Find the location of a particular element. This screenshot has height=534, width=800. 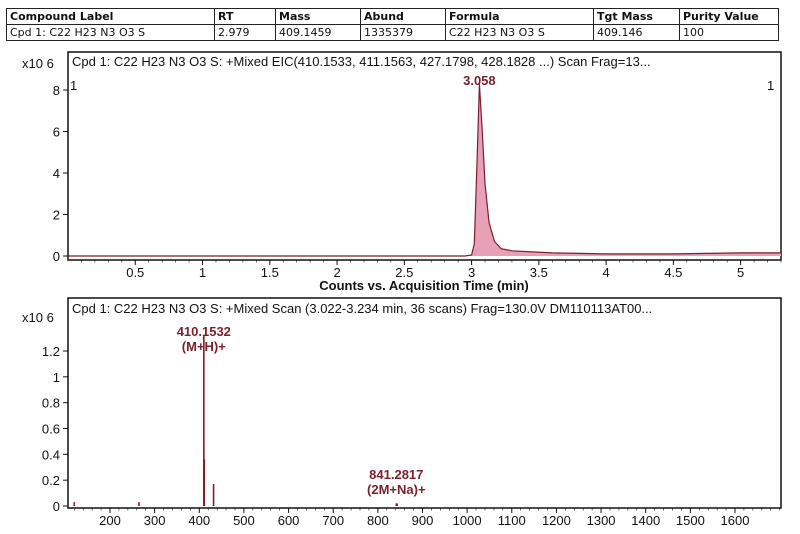

ms-x-tick-label: 300 is located at coordinates (155, 520).